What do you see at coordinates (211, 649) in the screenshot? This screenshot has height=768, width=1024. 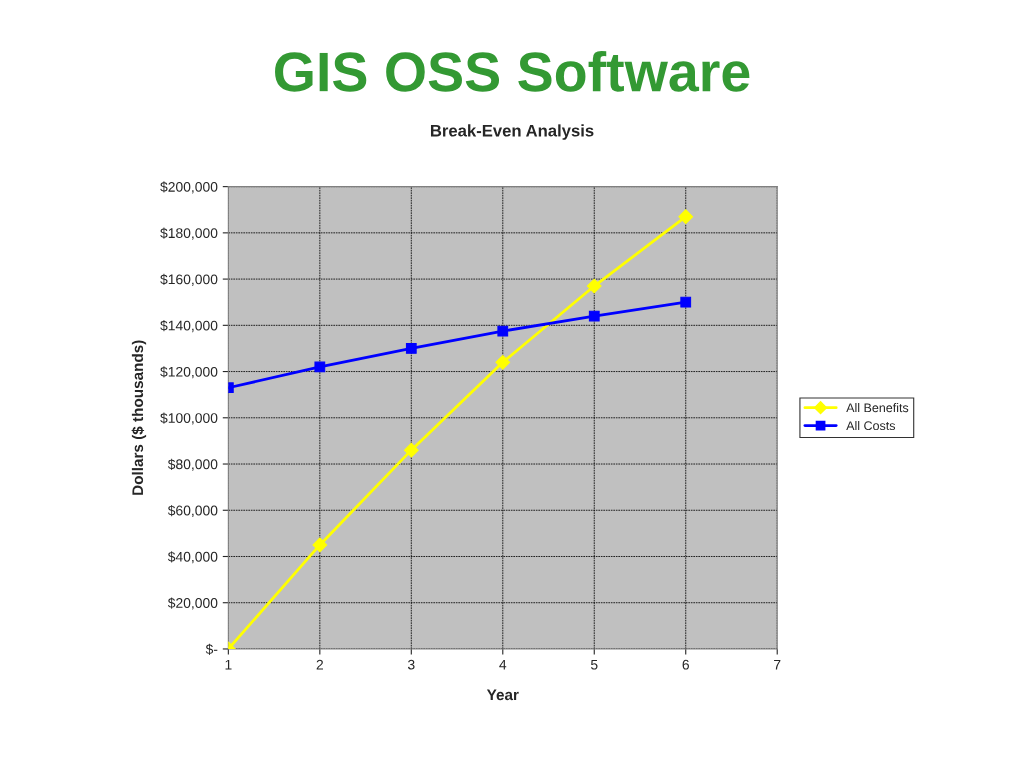 I see `y-tick-label: $-` at bounding box center [211, 649].